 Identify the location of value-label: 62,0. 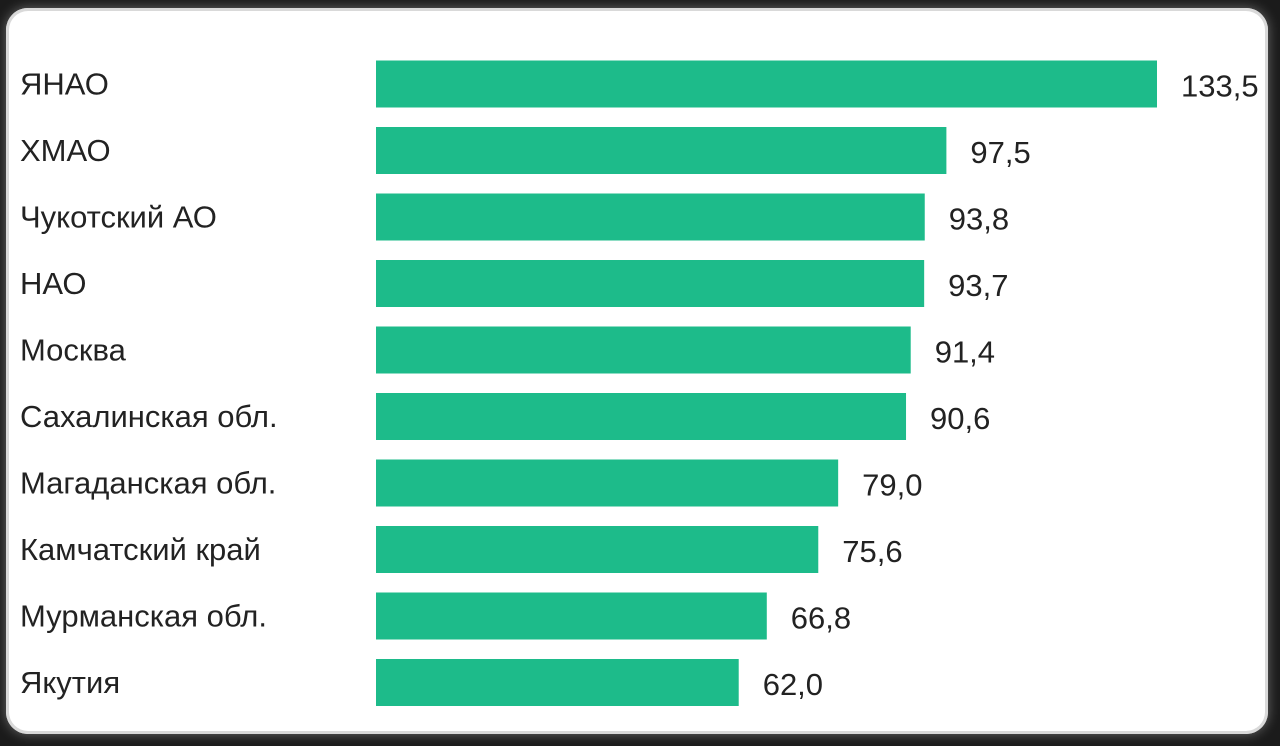
(793, 684).